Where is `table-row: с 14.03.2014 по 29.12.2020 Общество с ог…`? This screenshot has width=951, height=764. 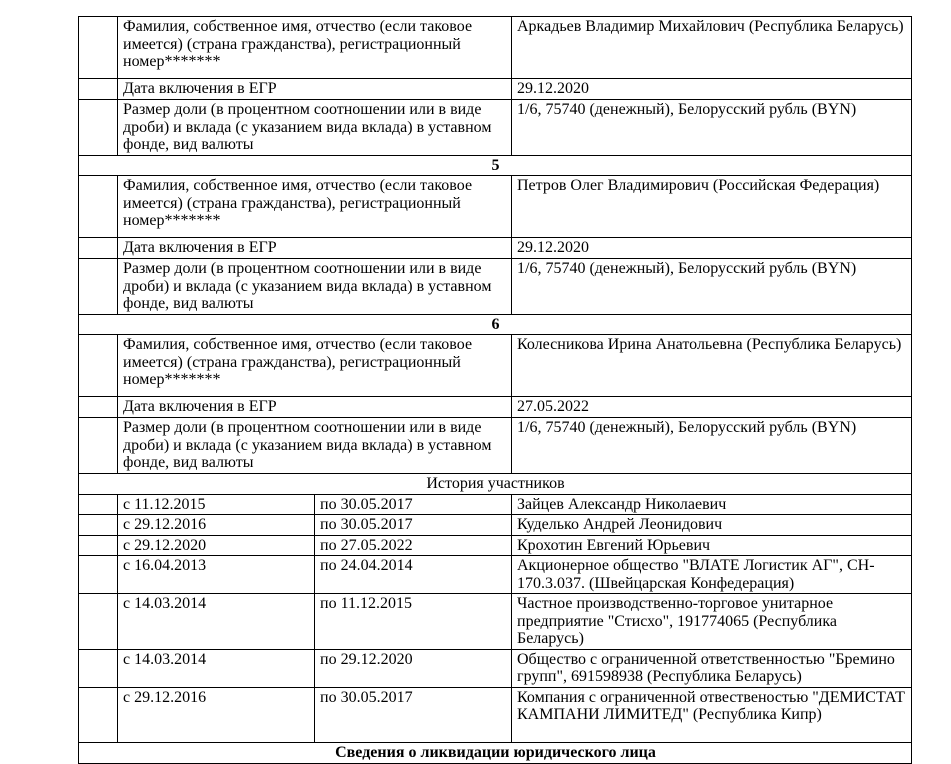 table-row: с 14.03.2014 по 29.12.2020 Общество с ог… is located at coordinates (495, 668).